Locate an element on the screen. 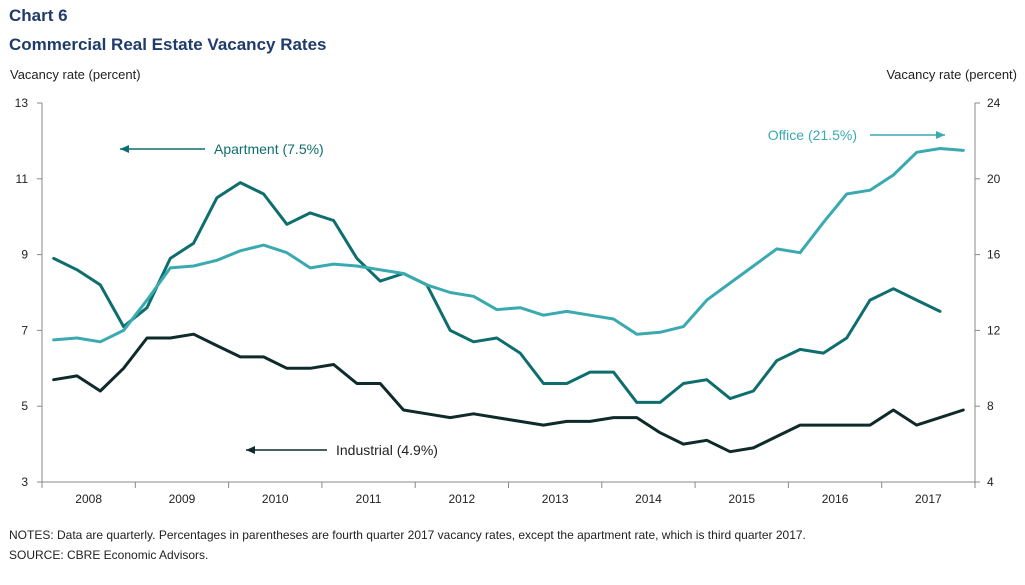 The image size is (1025, 585). x-tick-label: 2011 is located at coordinates (369, 499).